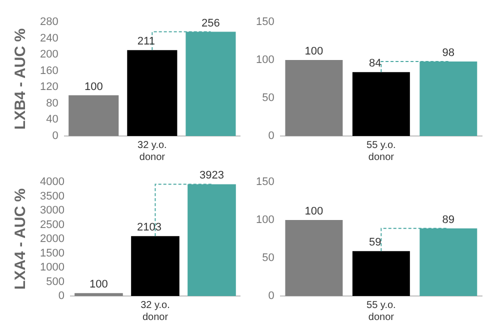 The width and height of the screenshot is (500, 335). What do you see at coordinates (448, 220) in the screenshot?
I see `data-label: 89` at bounding box center [448, 220].